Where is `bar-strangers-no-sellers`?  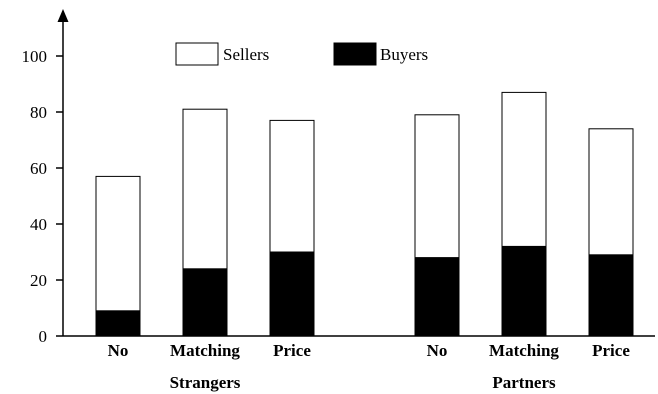
bar-strangers-no-sellers is located at coordinates (118, 243).